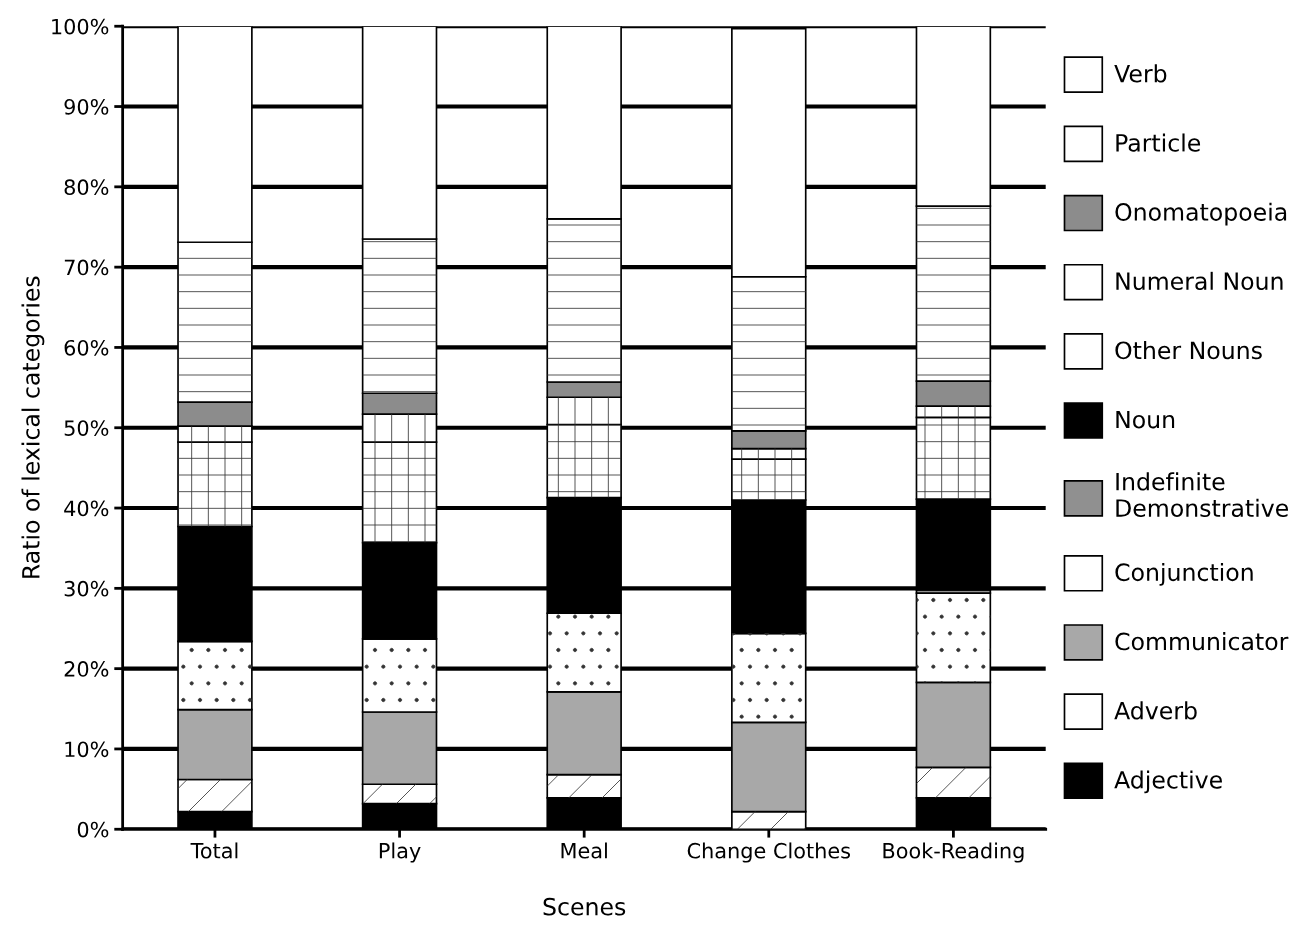  What do you see at coordinates (584, 906) in the screenshot?
I see `x-axis-title: Scenes` at bounding box center [584, 906].